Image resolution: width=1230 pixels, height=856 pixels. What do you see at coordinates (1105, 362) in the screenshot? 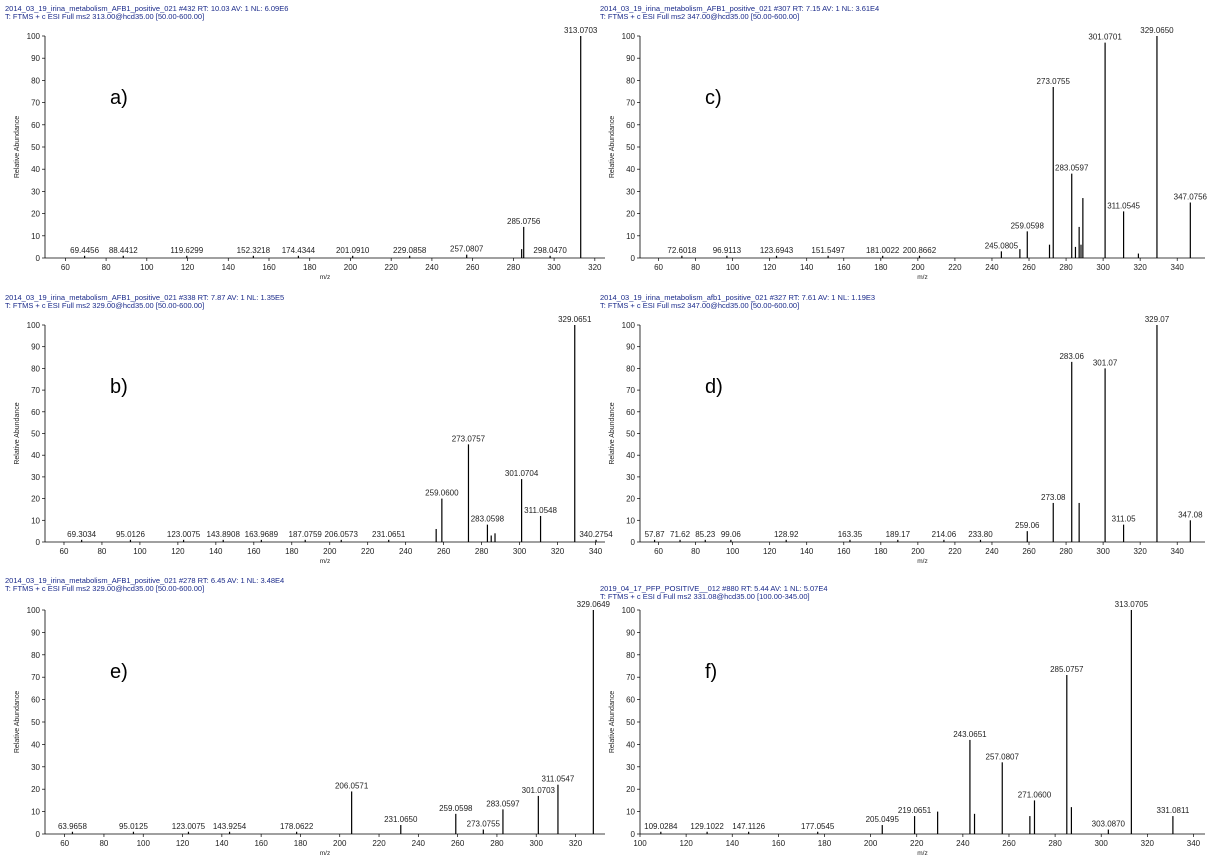
I see `peak-label: 301.07` at bounding box center [1105, 362].